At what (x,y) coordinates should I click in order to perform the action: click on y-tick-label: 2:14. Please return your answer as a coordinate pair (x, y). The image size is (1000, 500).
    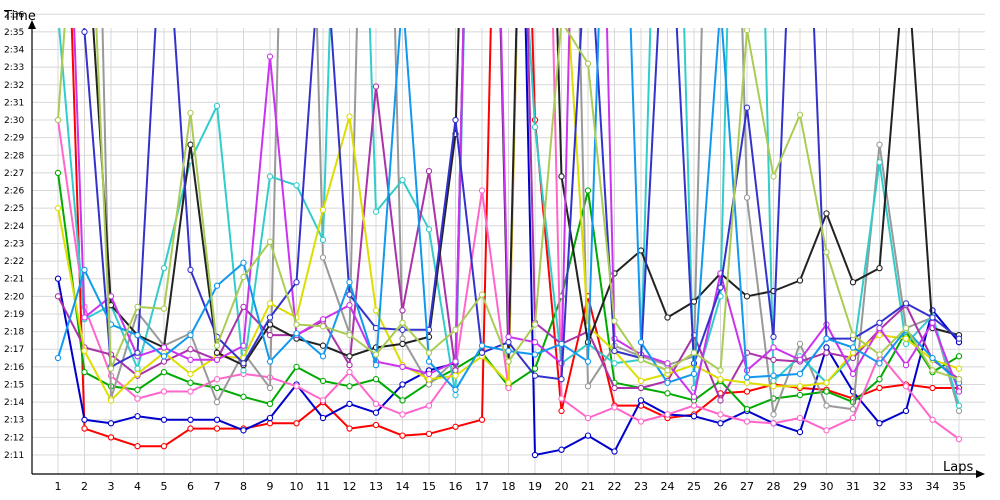
    Looking at the image, I should click on (14, 403).